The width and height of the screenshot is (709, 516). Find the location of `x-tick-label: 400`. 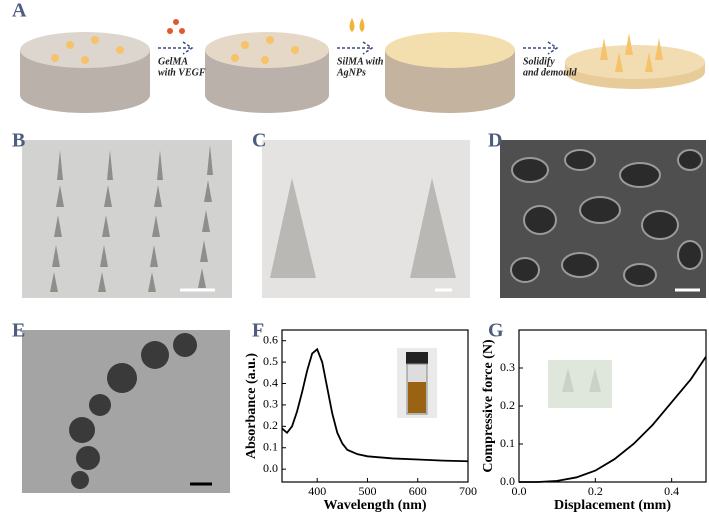

x-tick-label: 400 is located at coordinates (317, 491).